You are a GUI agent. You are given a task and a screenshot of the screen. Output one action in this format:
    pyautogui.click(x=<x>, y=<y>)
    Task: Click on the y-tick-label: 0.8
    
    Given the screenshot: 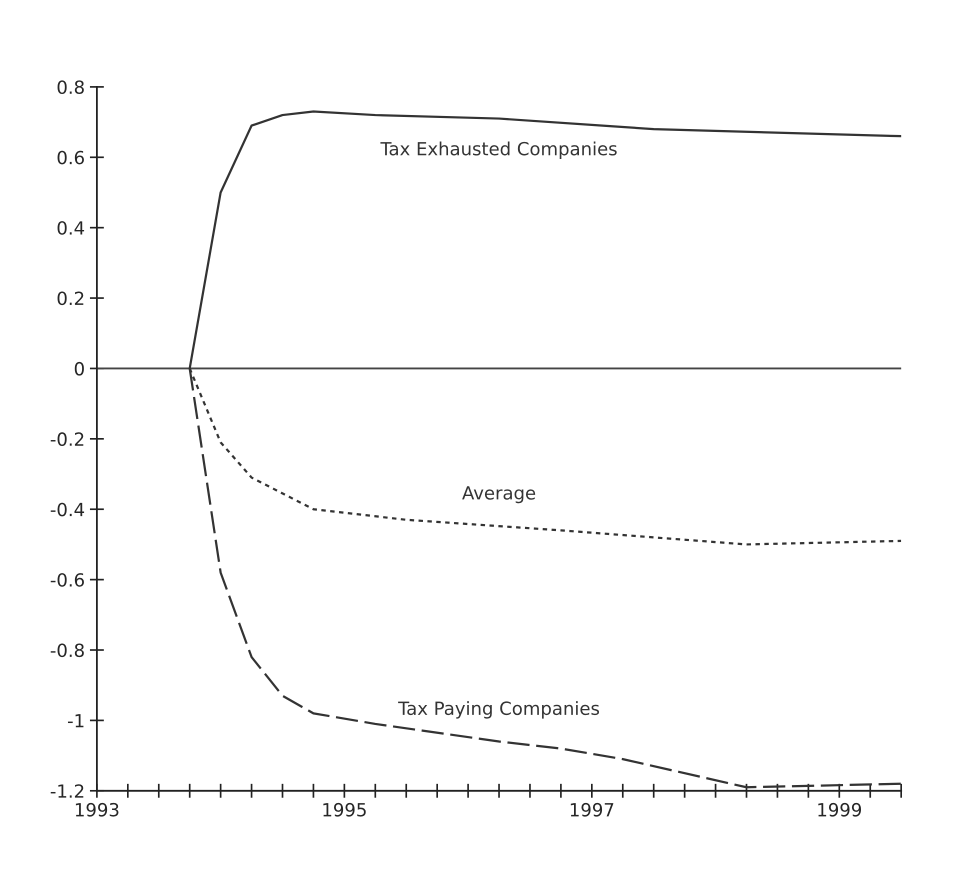 What is the action you would take?
    pyautogui.click(x=71, y=87)
    